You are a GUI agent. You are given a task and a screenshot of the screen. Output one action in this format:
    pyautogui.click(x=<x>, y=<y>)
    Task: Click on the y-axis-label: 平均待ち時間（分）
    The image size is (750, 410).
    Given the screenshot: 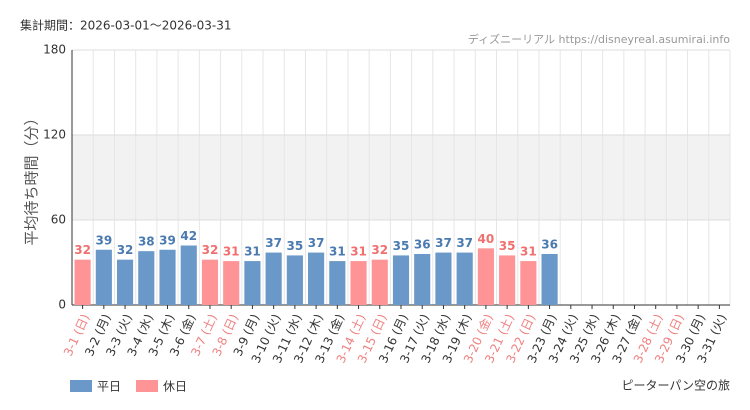 What is the action you would take?
    pyautogui.click(x=32, y=177)
    